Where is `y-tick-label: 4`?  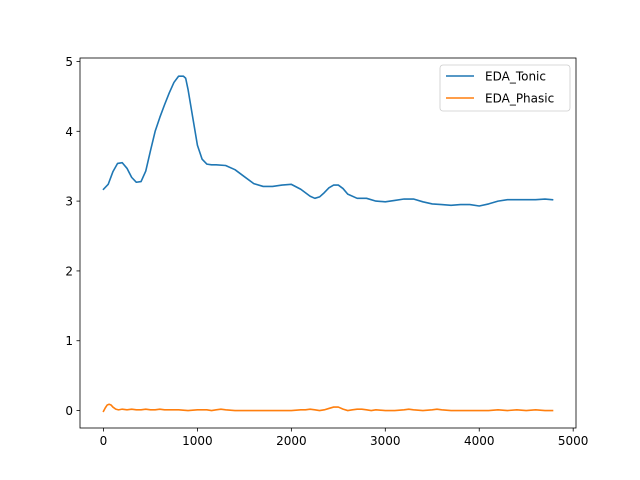 y-tick-label: 4 is located at coordinates (69, 132).